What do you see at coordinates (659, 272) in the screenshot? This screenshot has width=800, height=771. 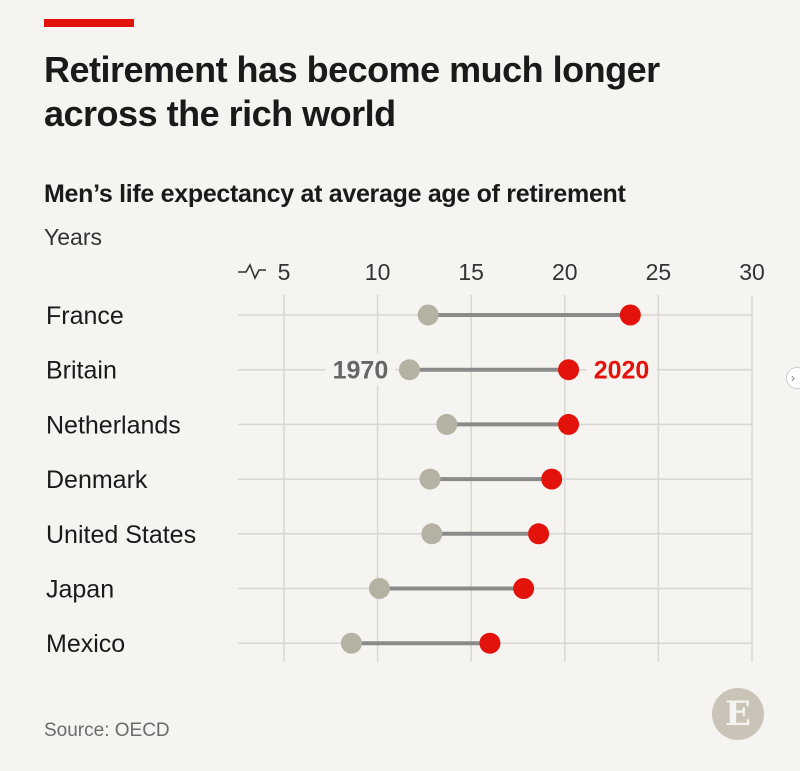 I see `x-tick-label: 25` at bounding box center [659, 272].